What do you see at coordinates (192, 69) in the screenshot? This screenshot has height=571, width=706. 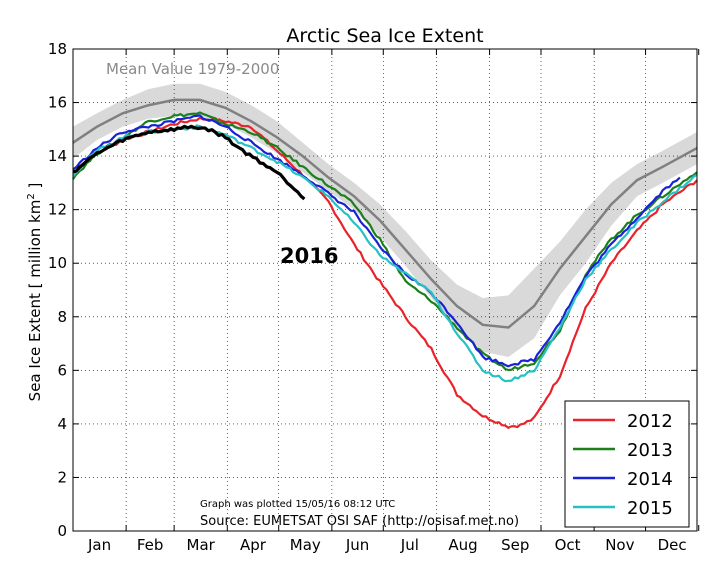 I see `mean-value-label: Mean Value 1979-2000` at bounding box center [192, 69].